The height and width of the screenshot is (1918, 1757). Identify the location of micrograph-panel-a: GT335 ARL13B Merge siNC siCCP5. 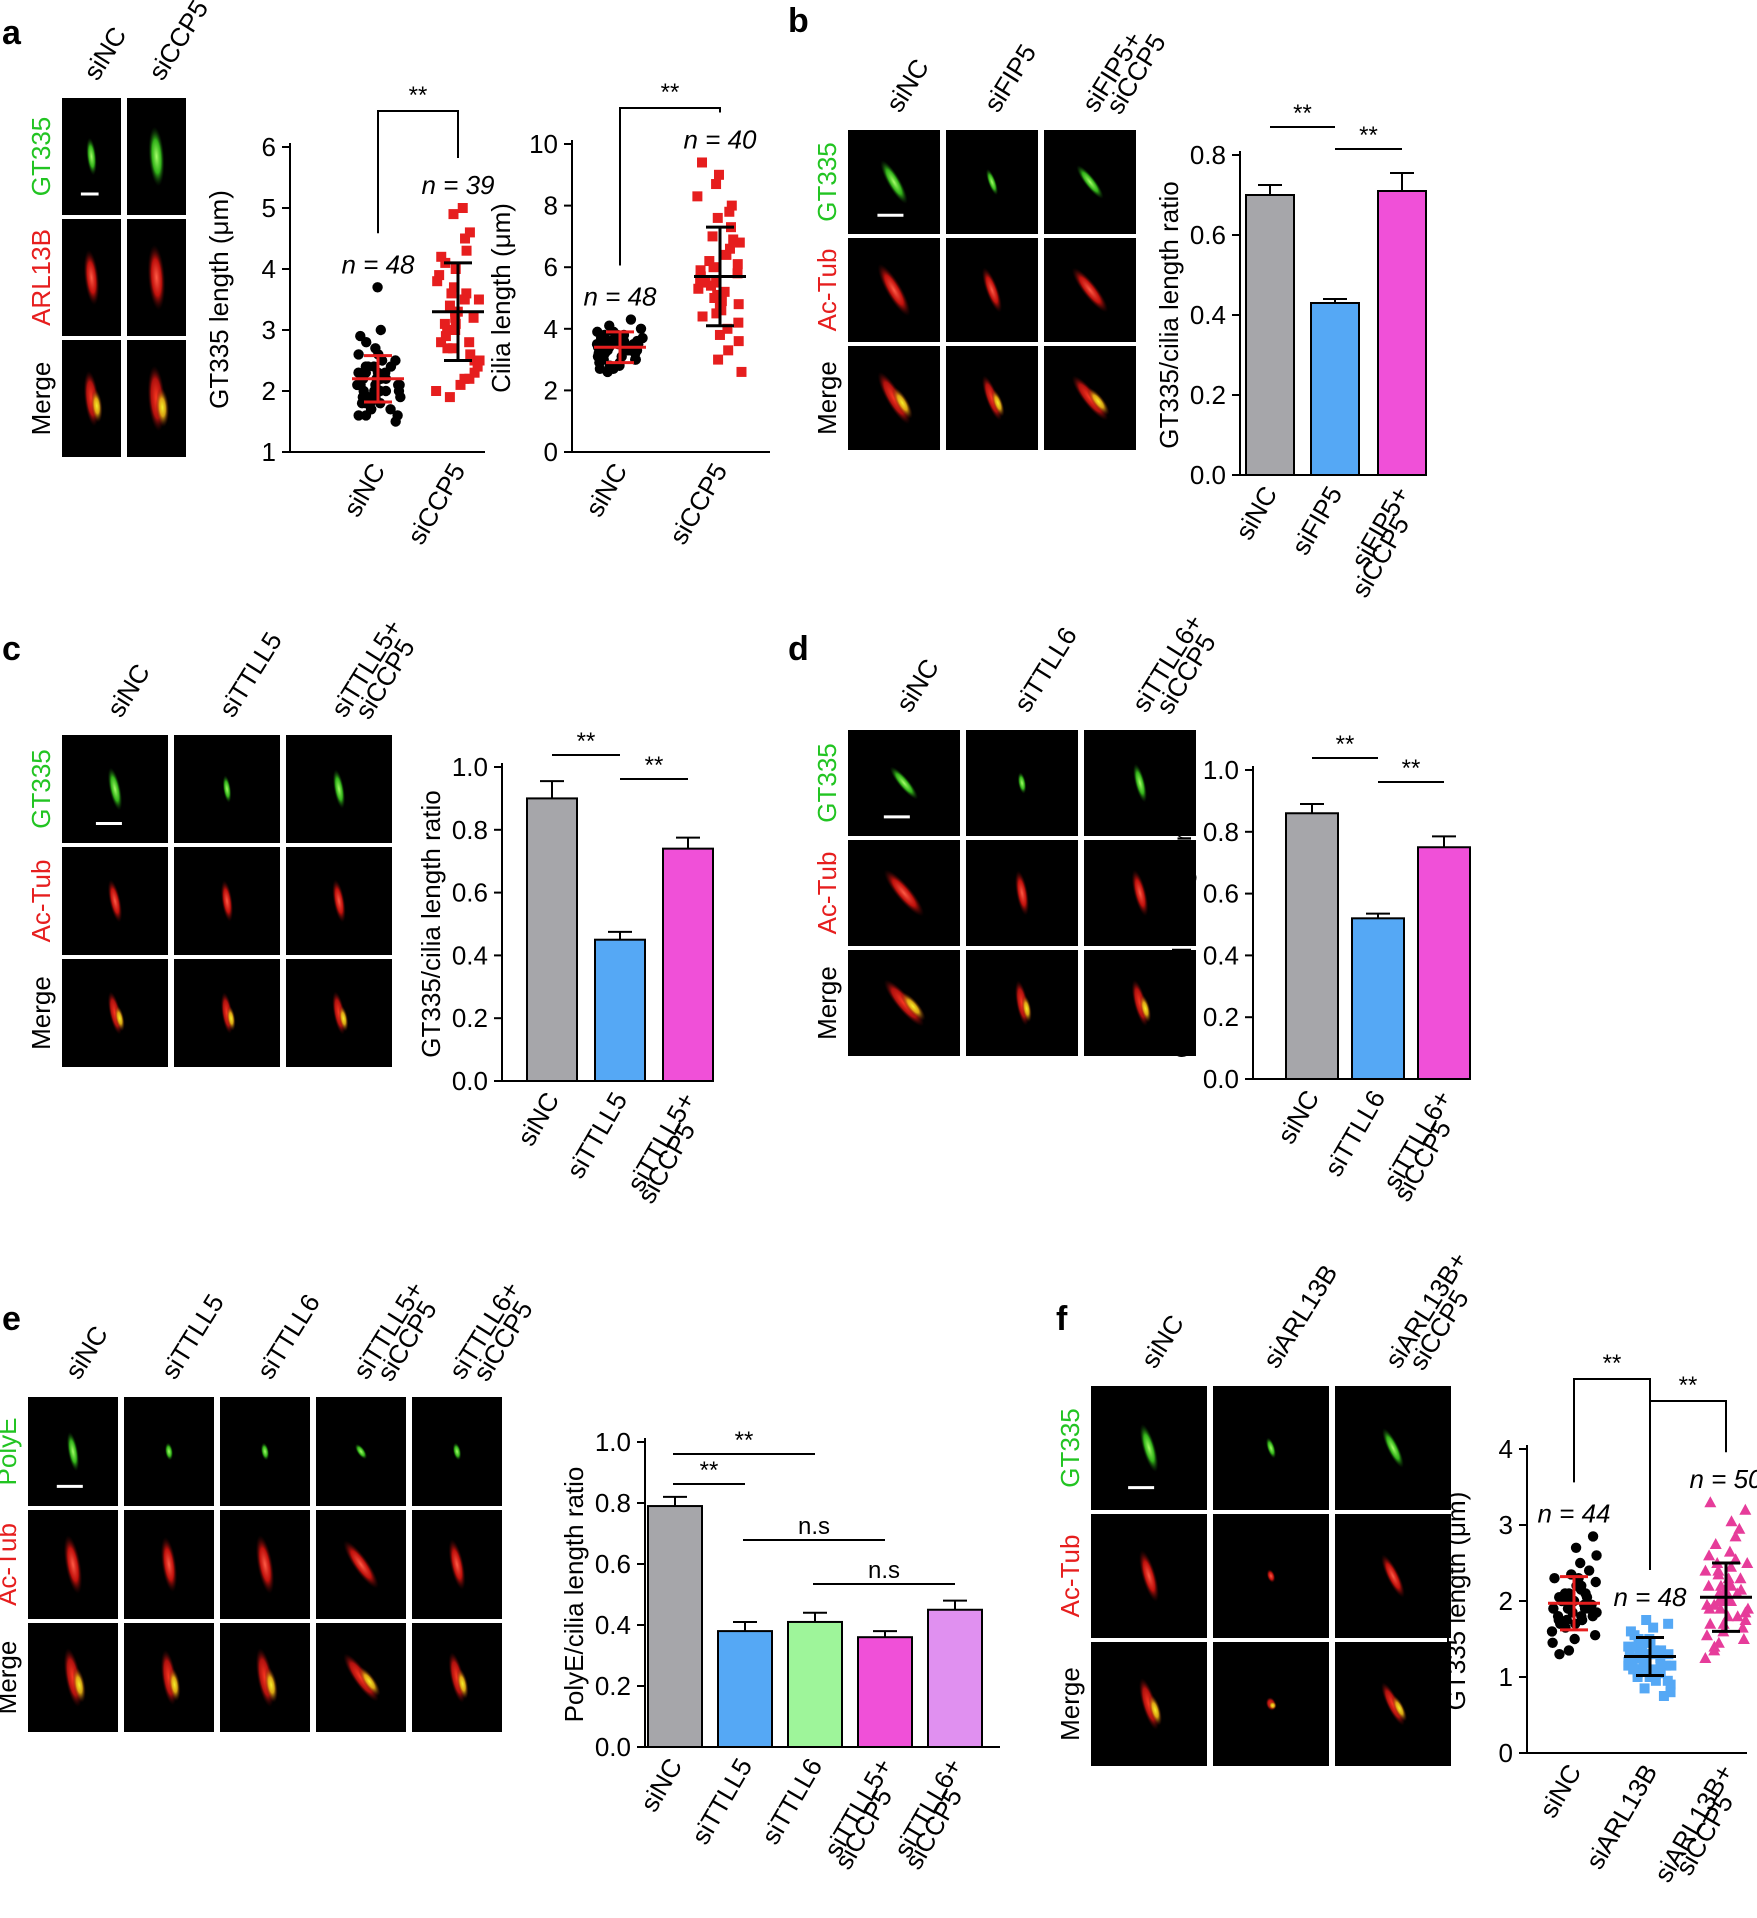
(120, 228).